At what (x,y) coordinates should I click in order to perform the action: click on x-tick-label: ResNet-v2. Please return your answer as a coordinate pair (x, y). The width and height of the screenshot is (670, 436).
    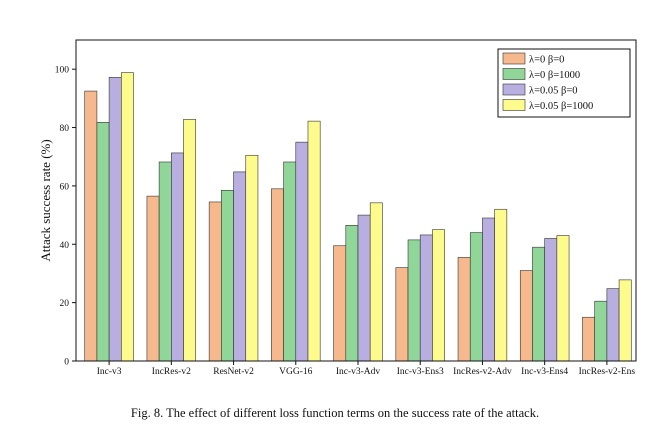
    Looking at the image, I should click on (233, 372).